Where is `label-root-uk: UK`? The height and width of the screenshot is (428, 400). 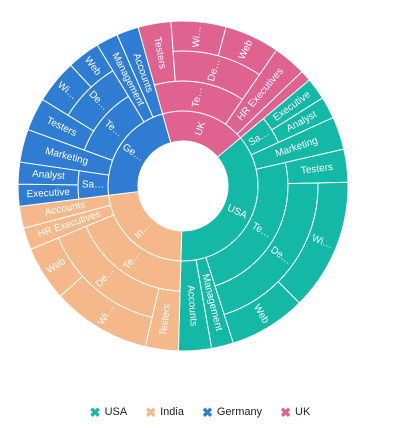 label-root-uk: UK is located at coordinates (200, 128).